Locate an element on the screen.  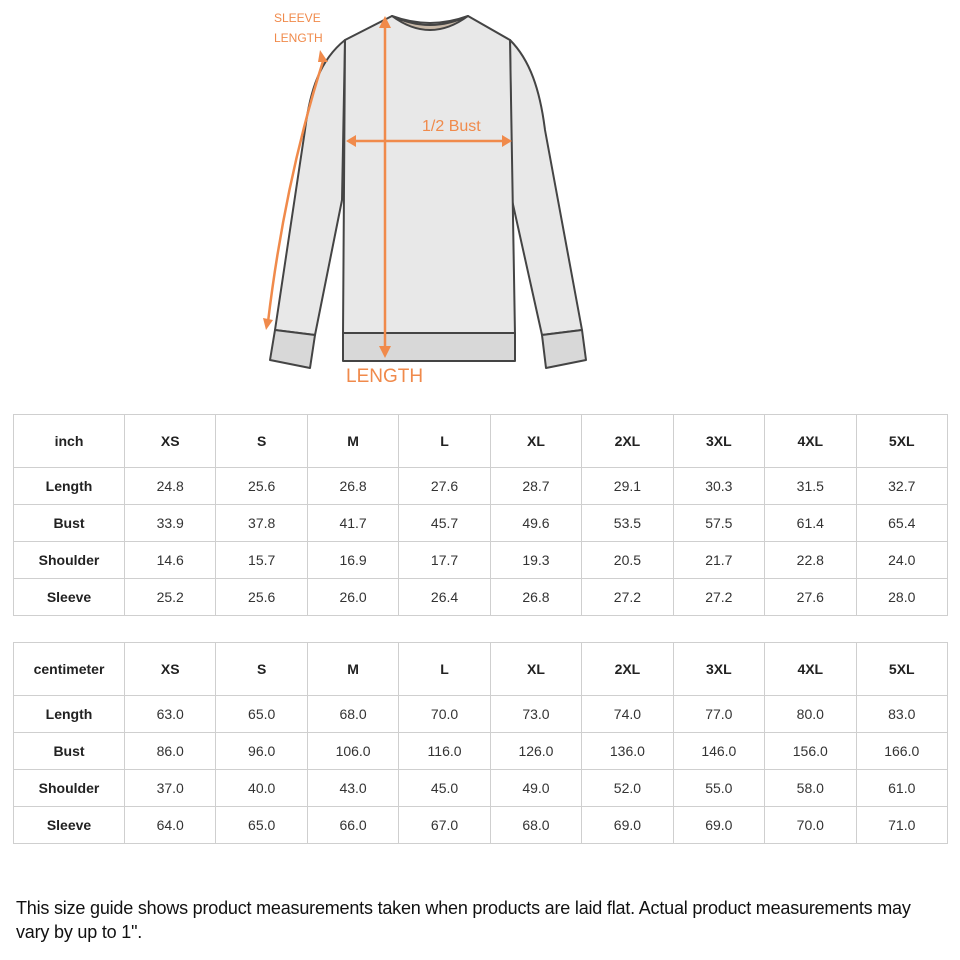
measurement-cell: 17.7 is located at coordinates (444, 560).